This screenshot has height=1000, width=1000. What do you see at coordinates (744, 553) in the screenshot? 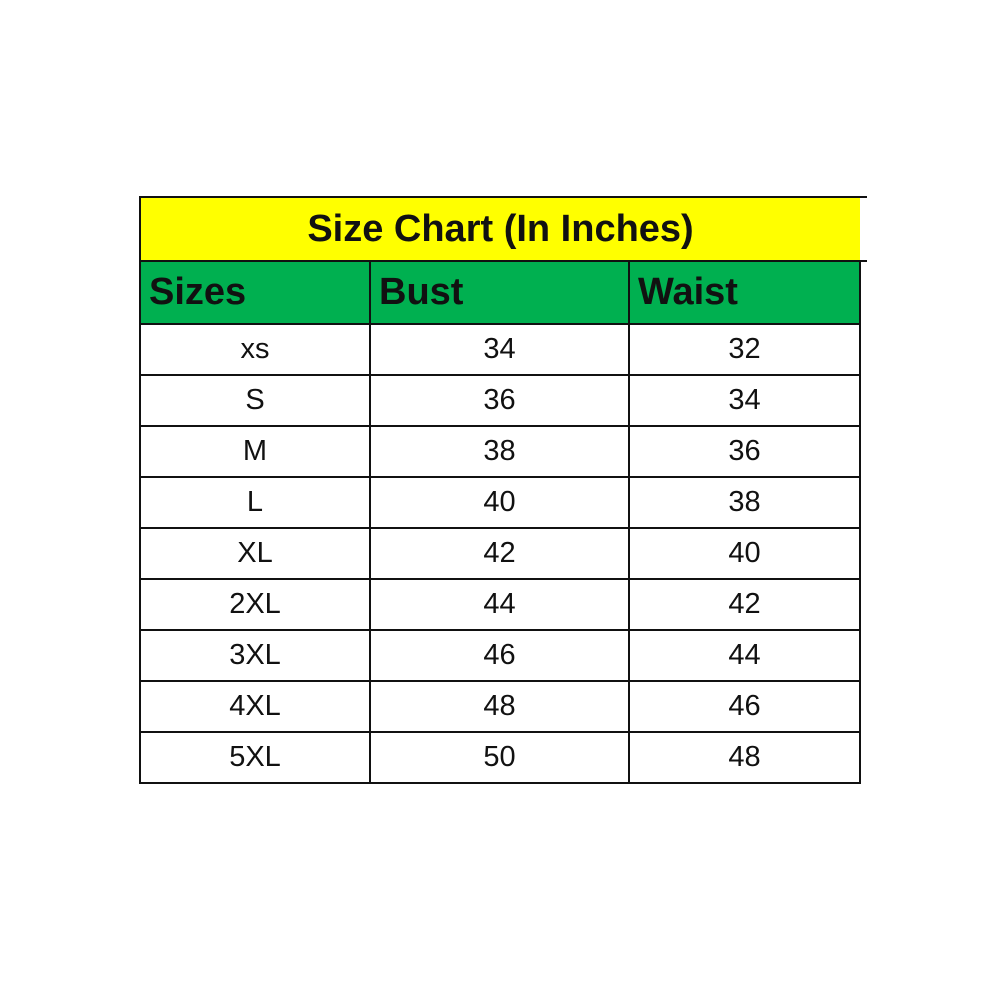
I see `cell-waist: 40` at bounding box center [744, 553].